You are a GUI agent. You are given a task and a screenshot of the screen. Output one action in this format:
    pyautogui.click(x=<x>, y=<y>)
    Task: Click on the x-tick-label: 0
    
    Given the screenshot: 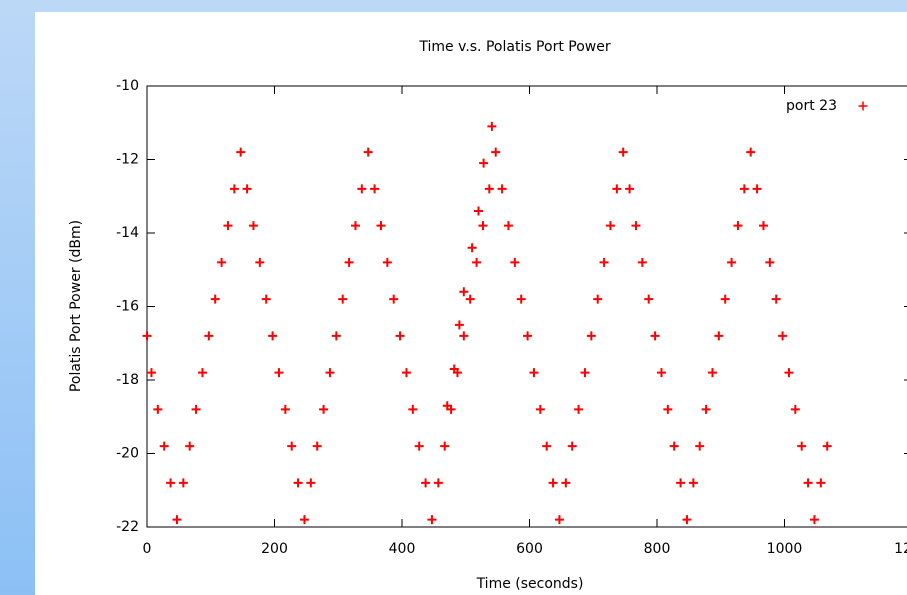 What is the action you would take?
    pyautogui.click(x=147, y=549)
    